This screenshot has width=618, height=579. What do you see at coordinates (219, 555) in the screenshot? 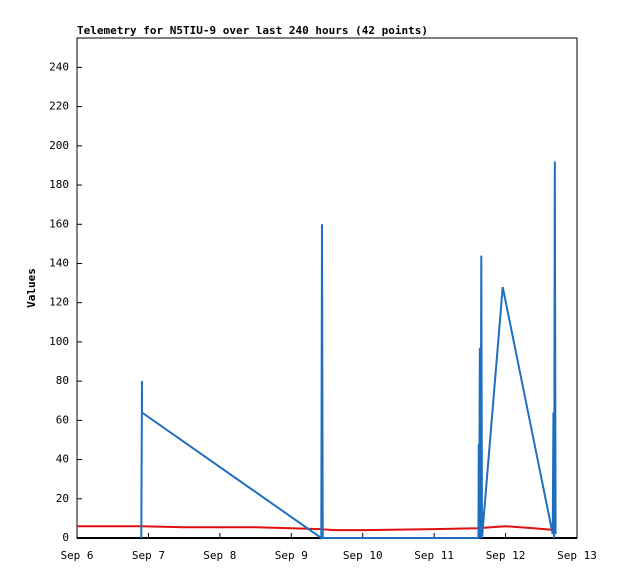
I see `x-tick-label: Sep 8` at bounding box center [219, 555].